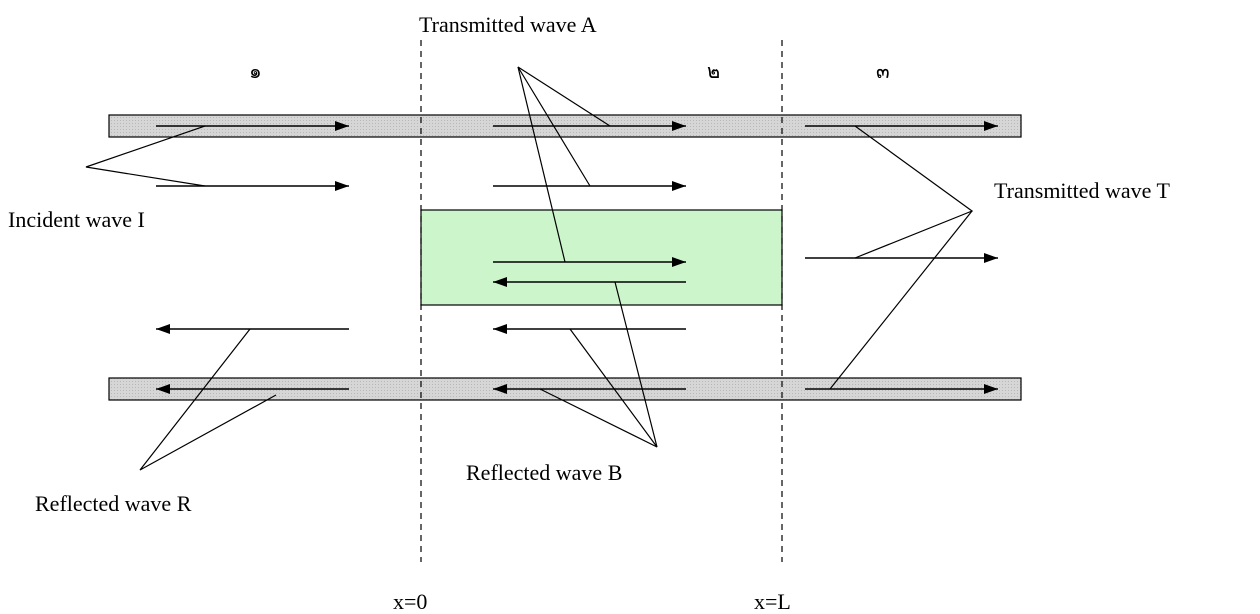  What do you see at coordinates (544, 472) in the screenshot?
I see `label-reflected-wave-b: Reflected wave B` at bounding box center [544, 472].